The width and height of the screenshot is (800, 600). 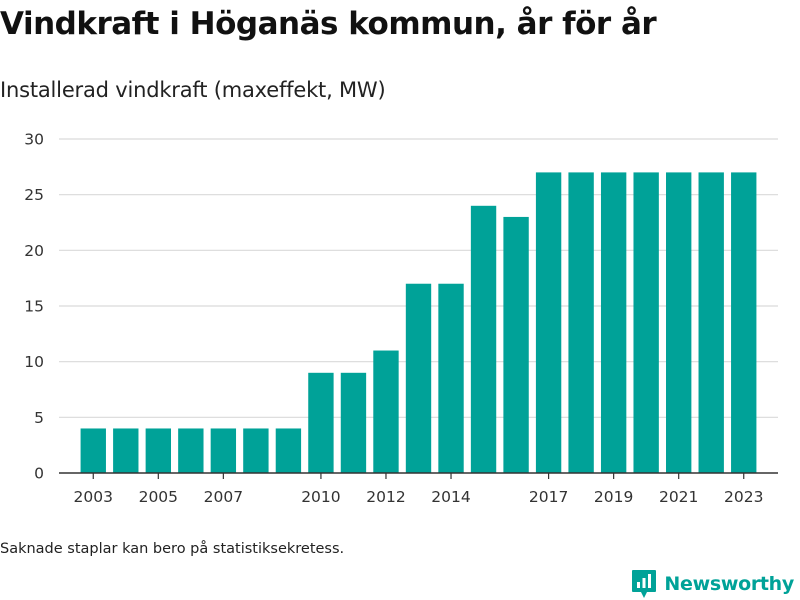 What do you see at coordinates (93, 450) in the screenshot?
I see `bar-2003` at bounding box center [93, 450].